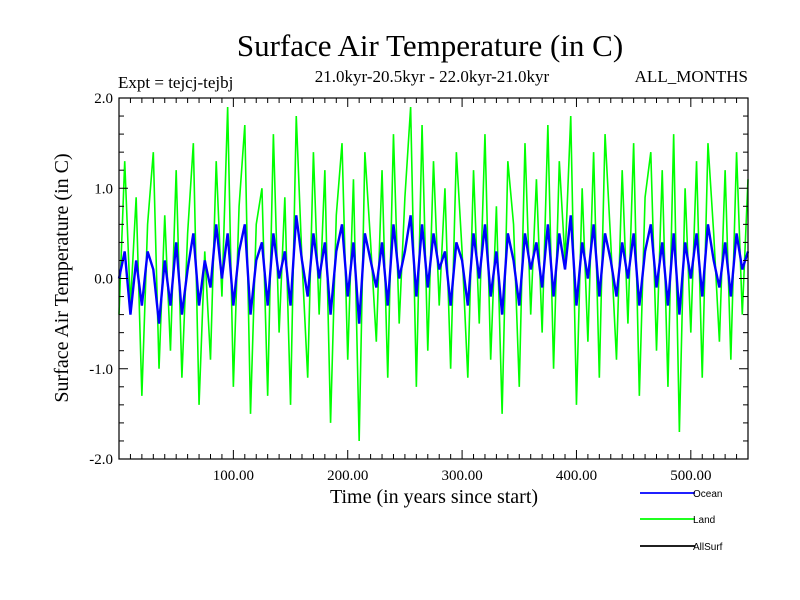  Describe the element at coordinates (175, 82) in the screenshot. I see `experiment-label: Expt = tejcj-tejbj` at that location.